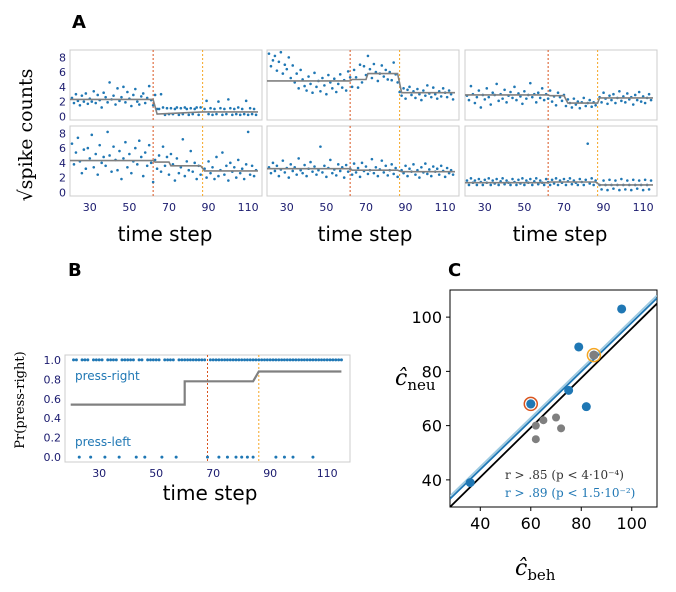 The image size is (676, 592). What do you see at coordinates (426, 317) in the screenshot?
I see `y-tick-label: 100` at bounding box center [426, 317].